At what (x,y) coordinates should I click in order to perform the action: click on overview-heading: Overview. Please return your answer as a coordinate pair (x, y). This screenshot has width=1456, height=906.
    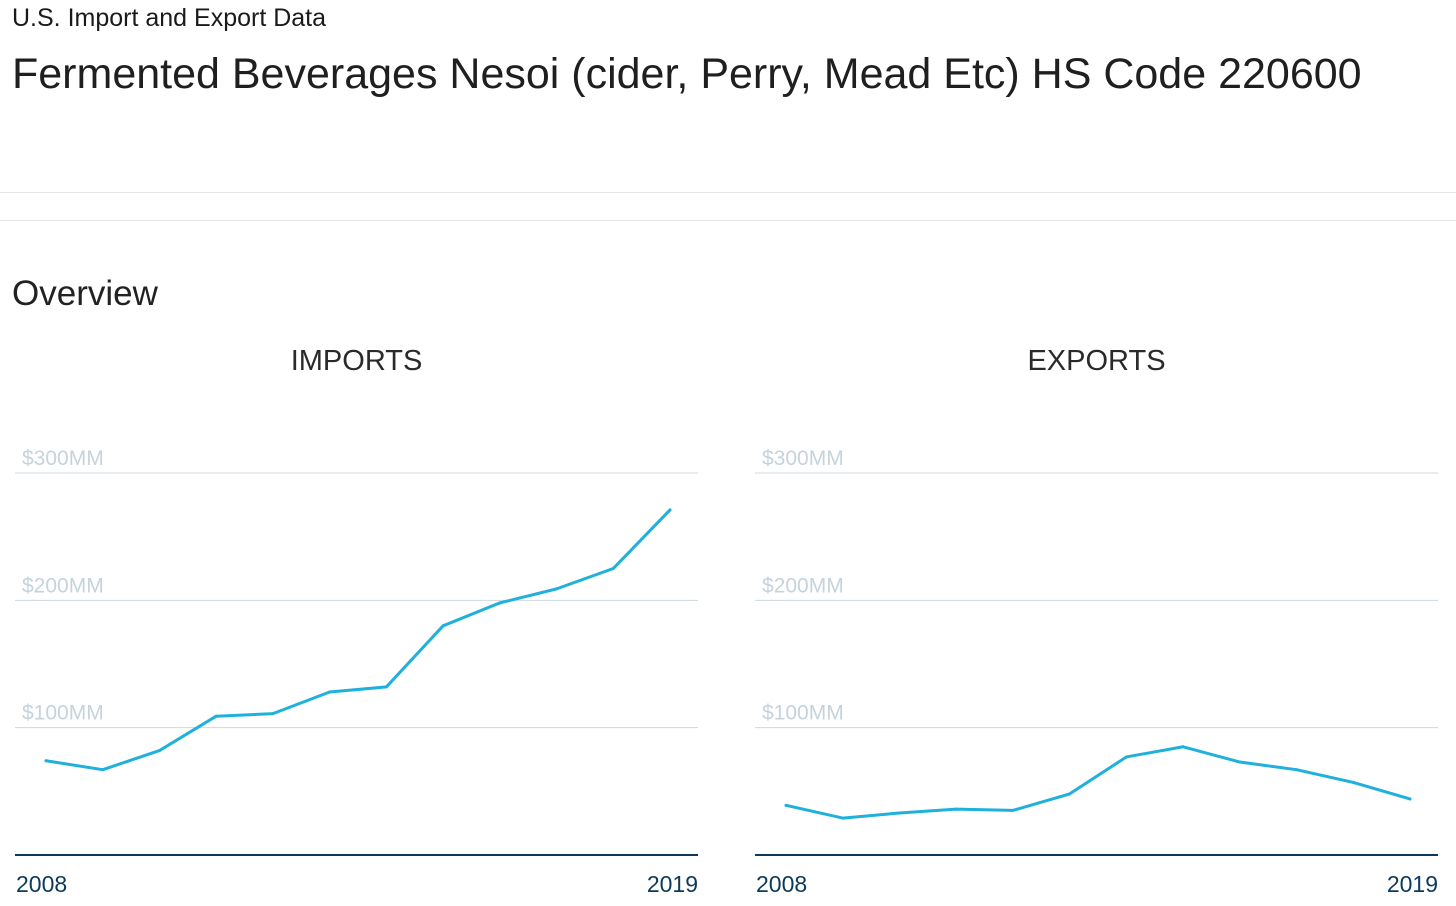
    Looking at the image, I should click on (85, 293).